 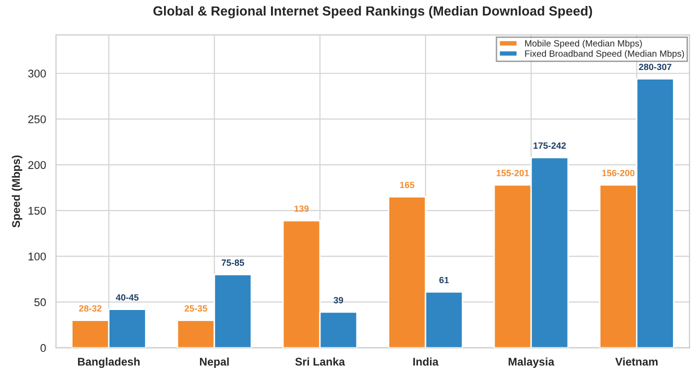 I want to click on y-tick-label: 50, so click(x=40, y=302).